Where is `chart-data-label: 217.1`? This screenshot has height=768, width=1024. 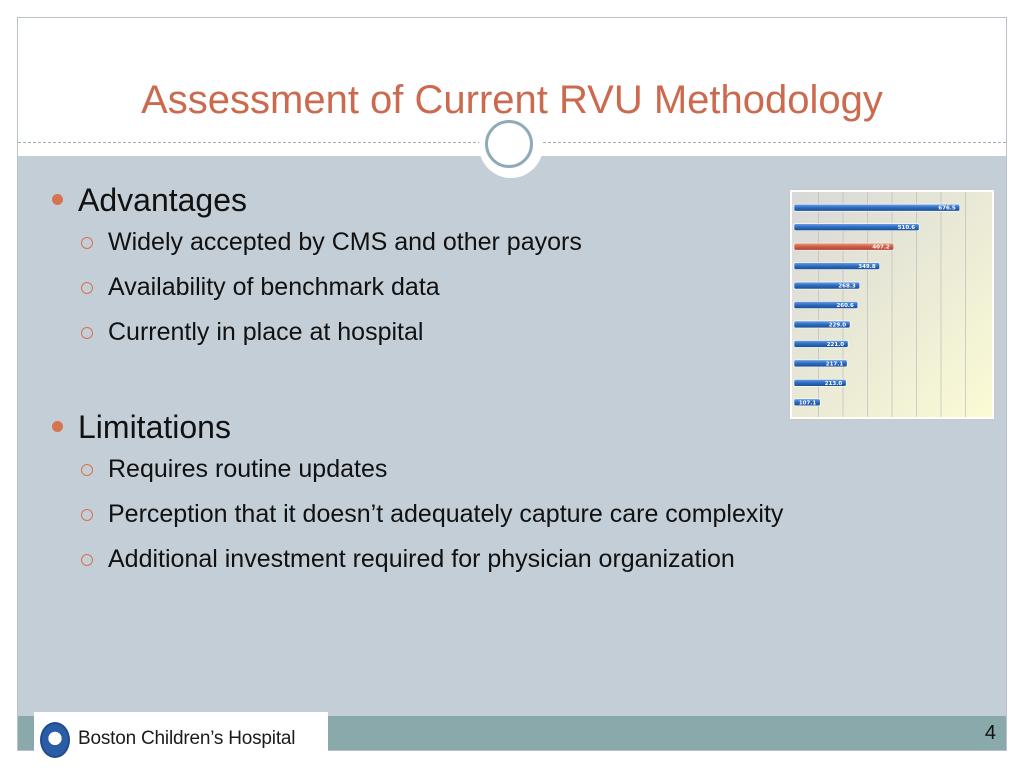 chart-data-label: 217.1 is located at coordinates (835, 364).